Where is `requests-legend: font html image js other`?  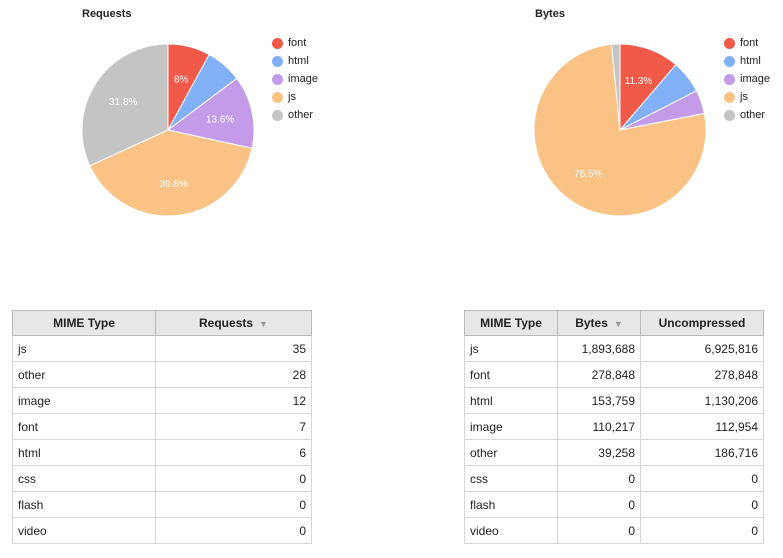 requests-legend: font html image js other is located at coordinates (295, 79).